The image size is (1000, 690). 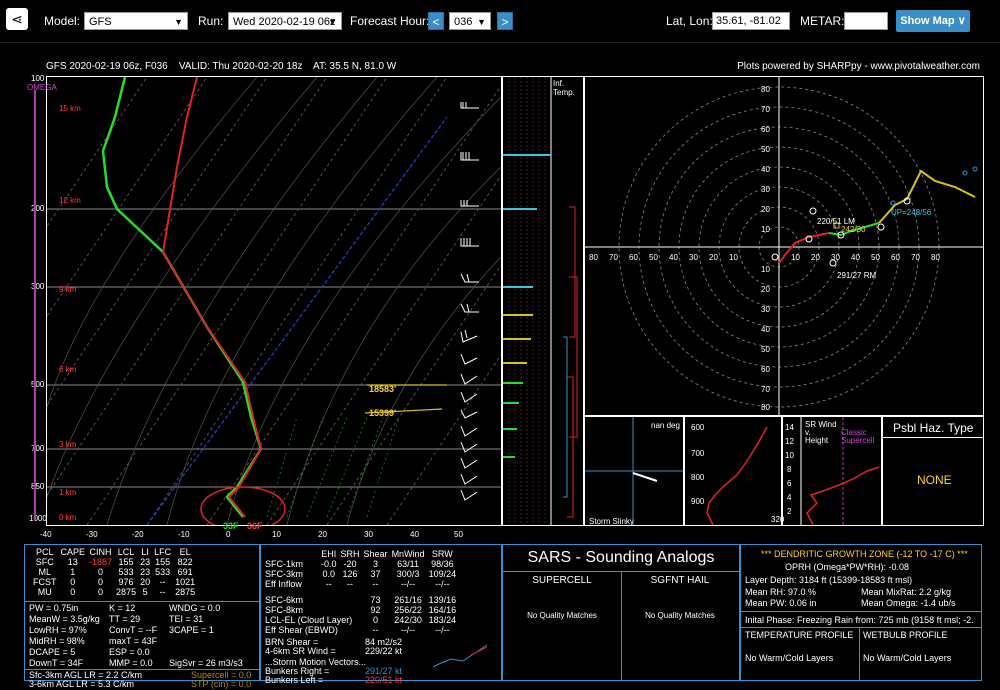 I want to click on show-map-button: Show Map ∨, so click(x=933, y=21).